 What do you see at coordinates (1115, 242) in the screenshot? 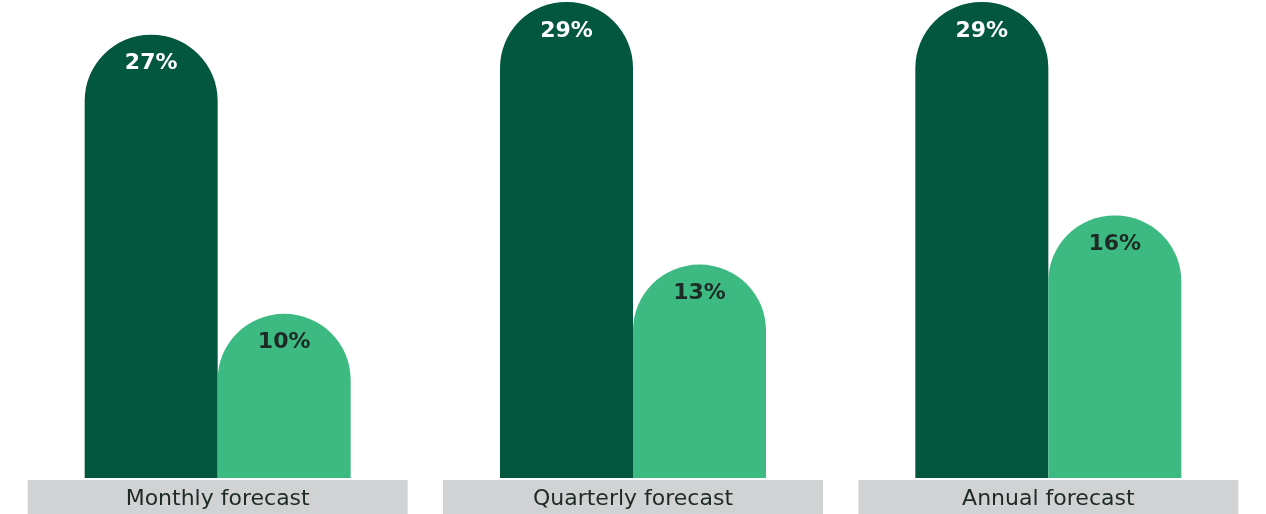
I see `data-label: 16%` at bounding box center [1115, 242].